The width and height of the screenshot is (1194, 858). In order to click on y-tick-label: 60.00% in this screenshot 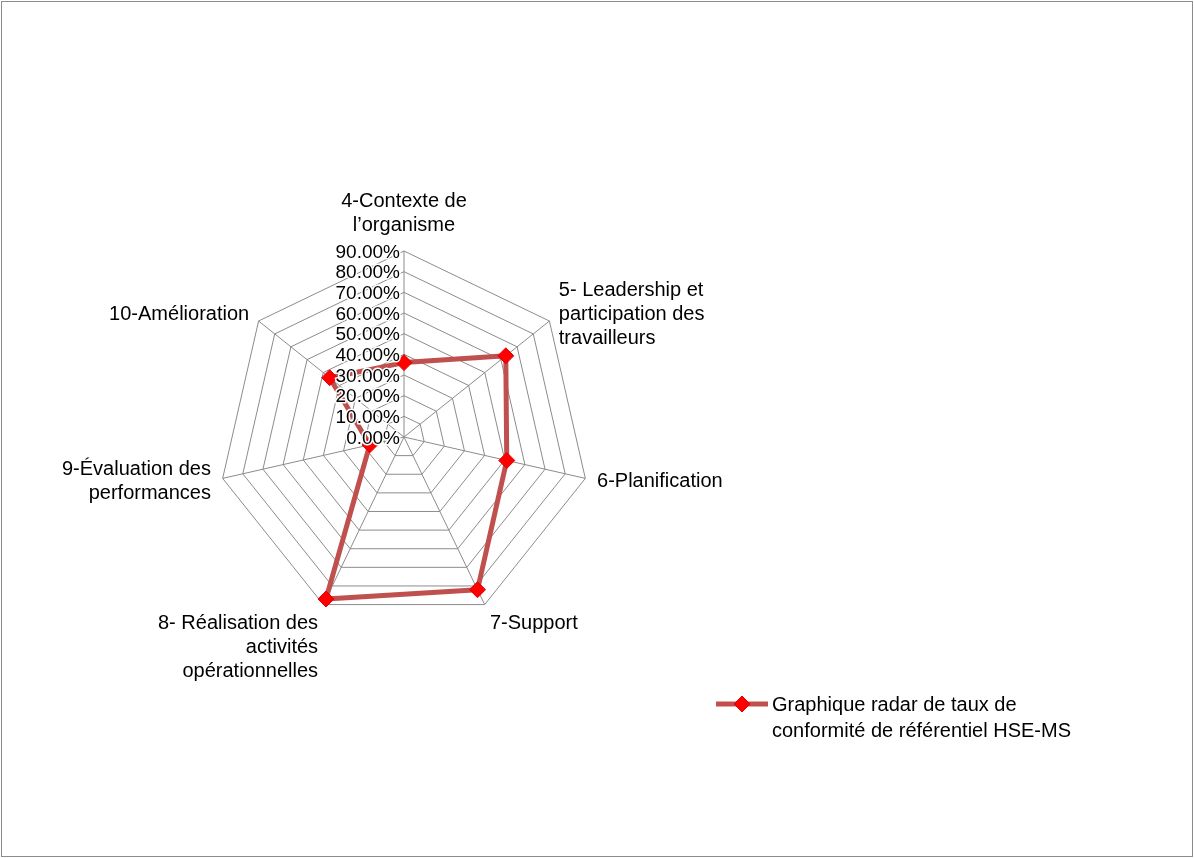, I will do `click(368, 313)`.